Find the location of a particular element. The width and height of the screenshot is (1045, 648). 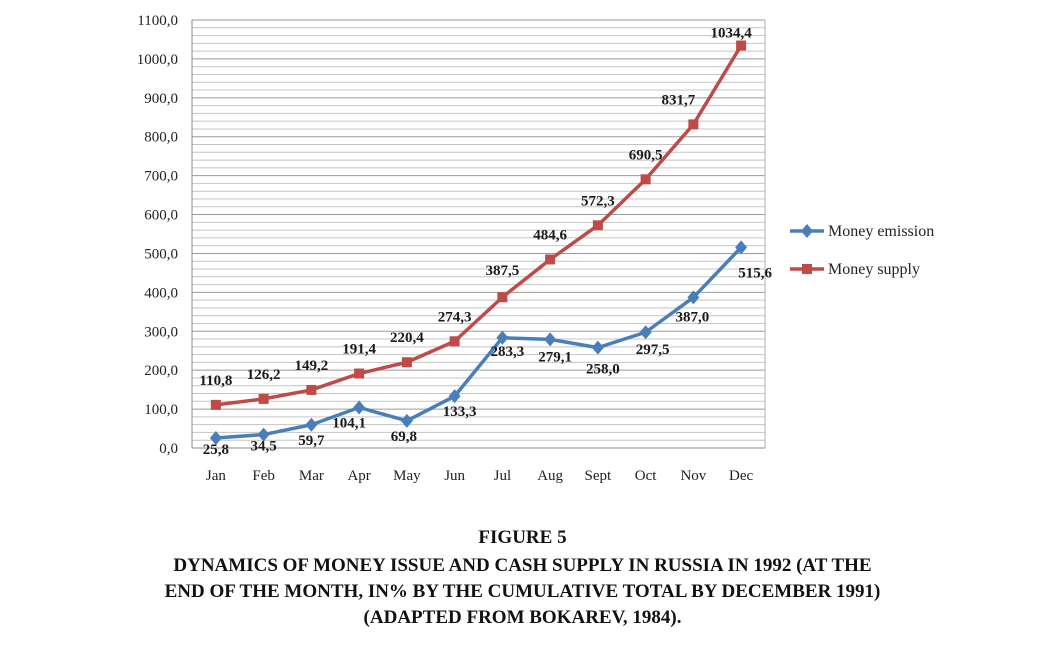

money-supply-data-label: 110,8 is located at coordinates (215, 381).